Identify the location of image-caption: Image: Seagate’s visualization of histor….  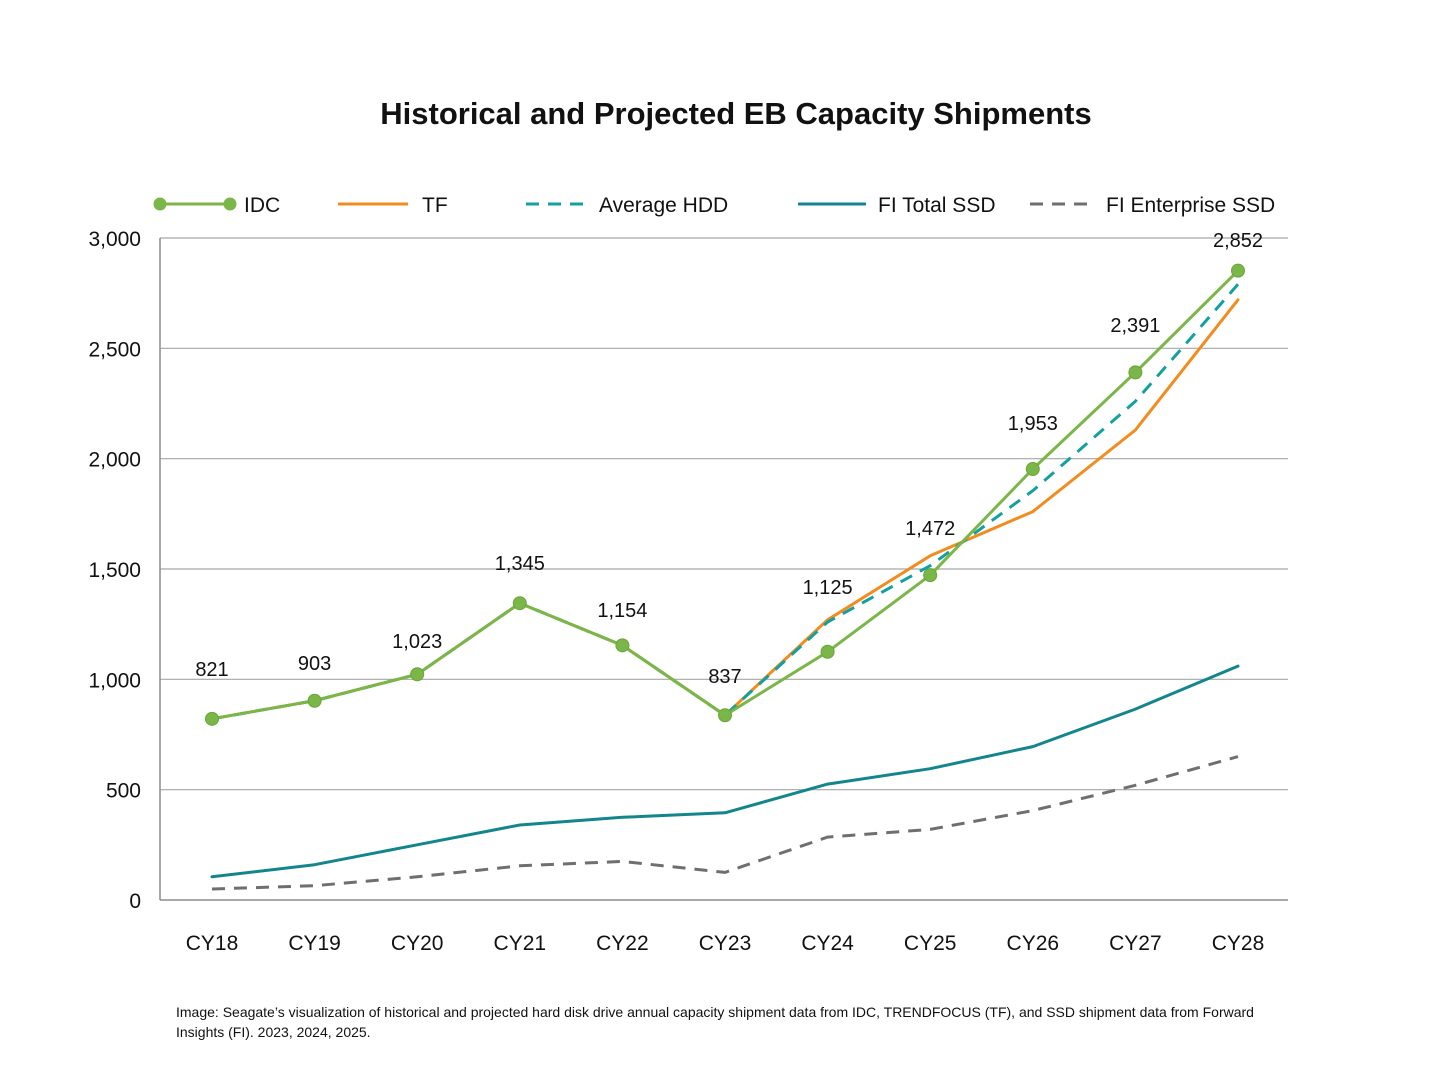
(715, 1022).